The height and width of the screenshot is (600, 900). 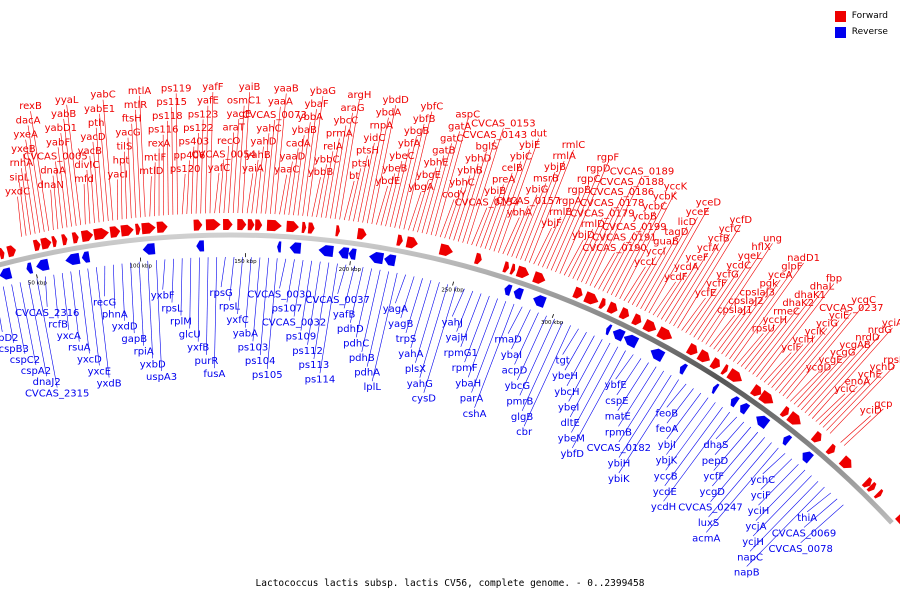 I want to click on gene-label: ycgG, so click(x=843, y=352).